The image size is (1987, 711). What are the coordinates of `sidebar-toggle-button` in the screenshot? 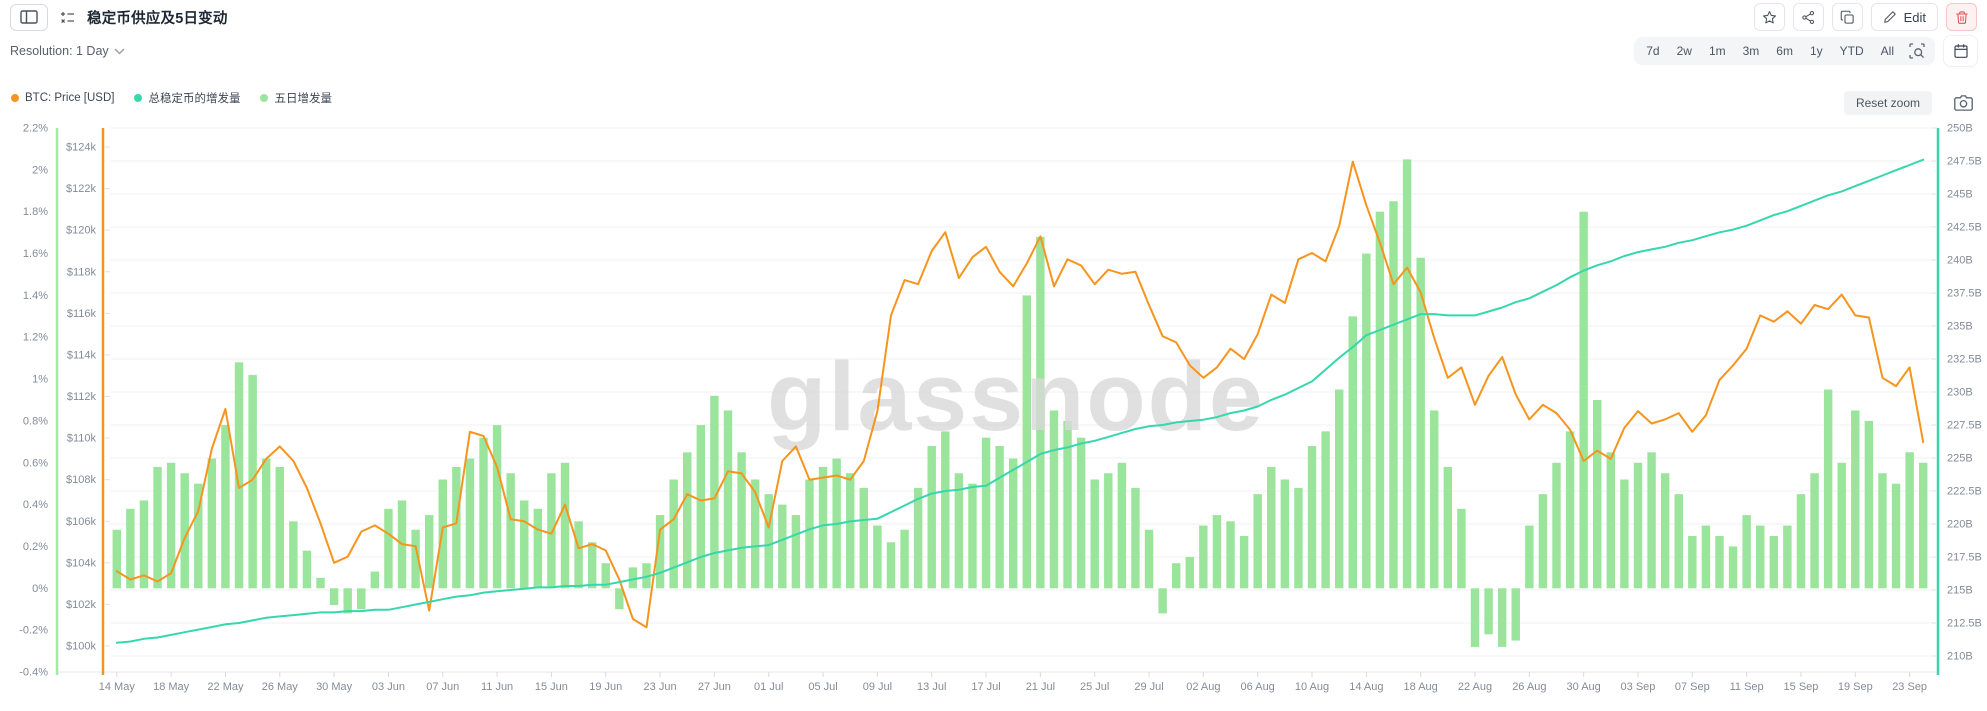 It's located at (29, 17).